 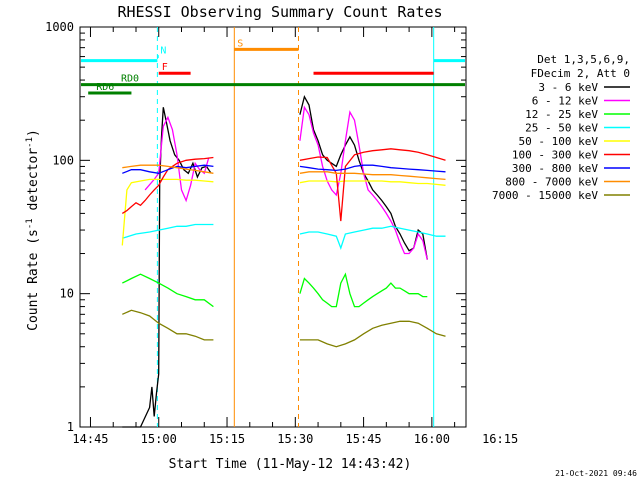 What do you see at coordinates (163, 51) in the screenshot?
I see `state-bar-label-n: N` at bounding box center [163, 51].